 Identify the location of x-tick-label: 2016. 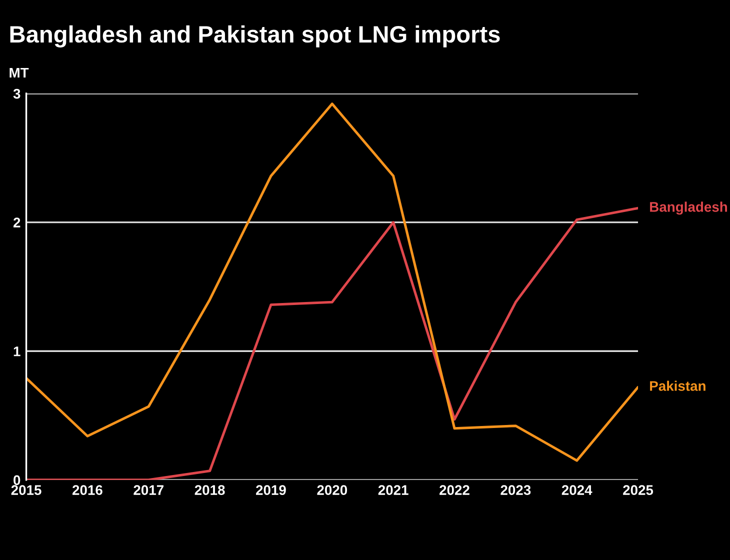
(87, 490).